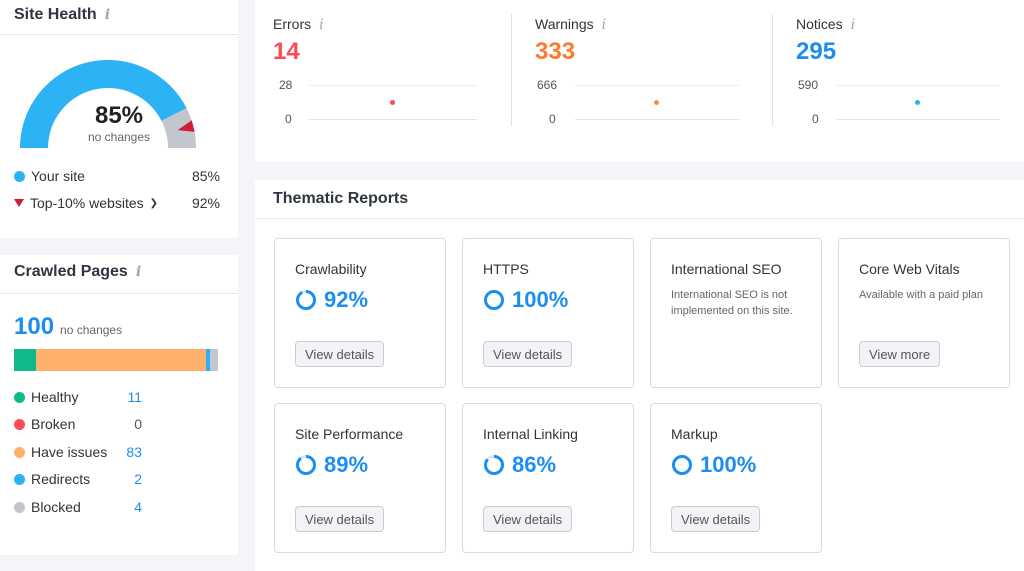  I want to click on axis-max: 666, so click(547, 85).